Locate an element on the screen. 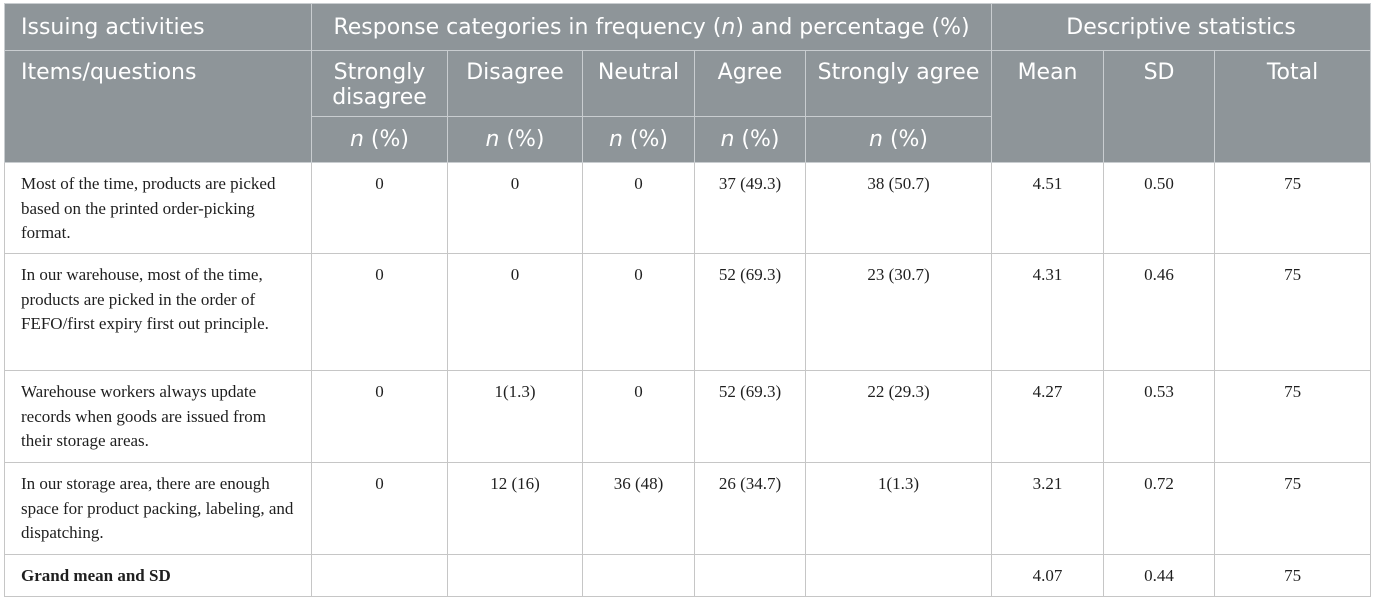  grand-mean-value: 4.07 is located at coordinates (1048, 575).